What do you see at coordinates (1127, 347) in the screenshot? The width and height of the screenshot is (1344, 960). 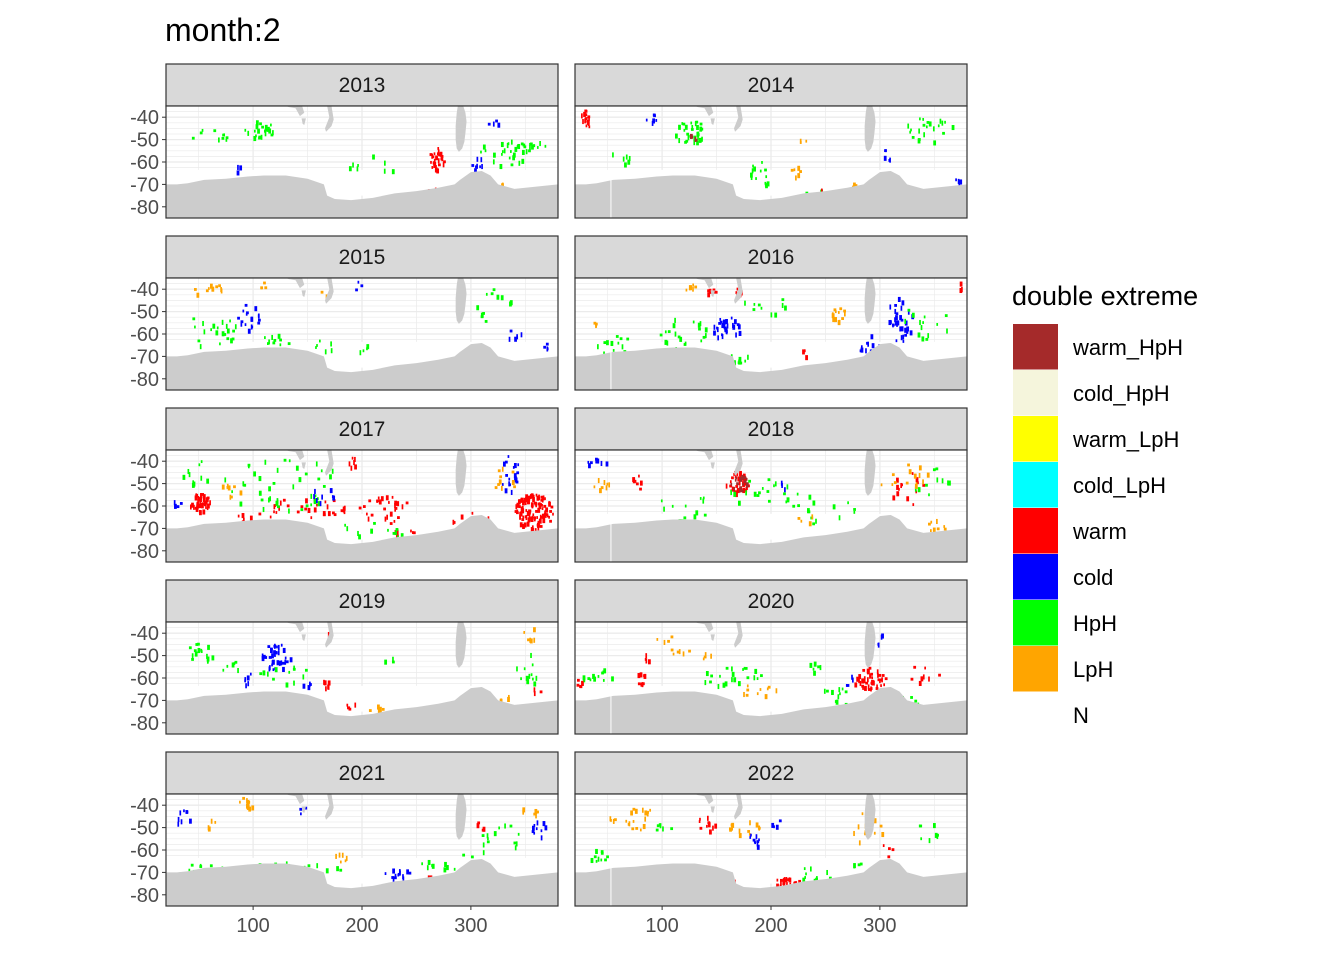 I see `legend-label: warm_HpH` at bounding box center [1127, 347].